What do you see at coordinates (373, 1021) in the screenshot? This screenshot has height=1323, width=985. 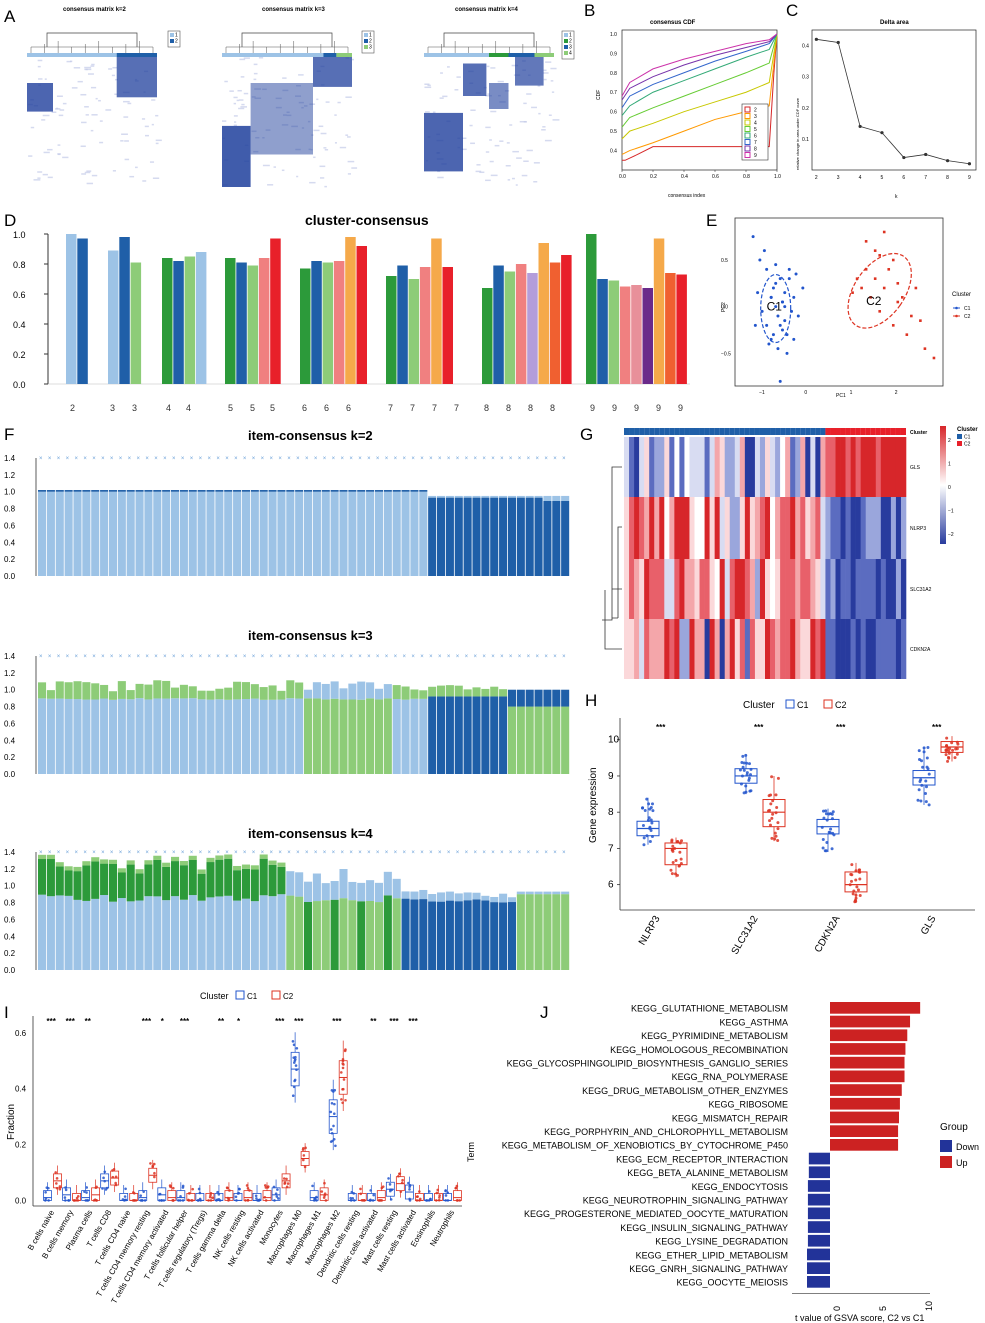 I see `significance-marker: **` at bounding box center [373, 1021].